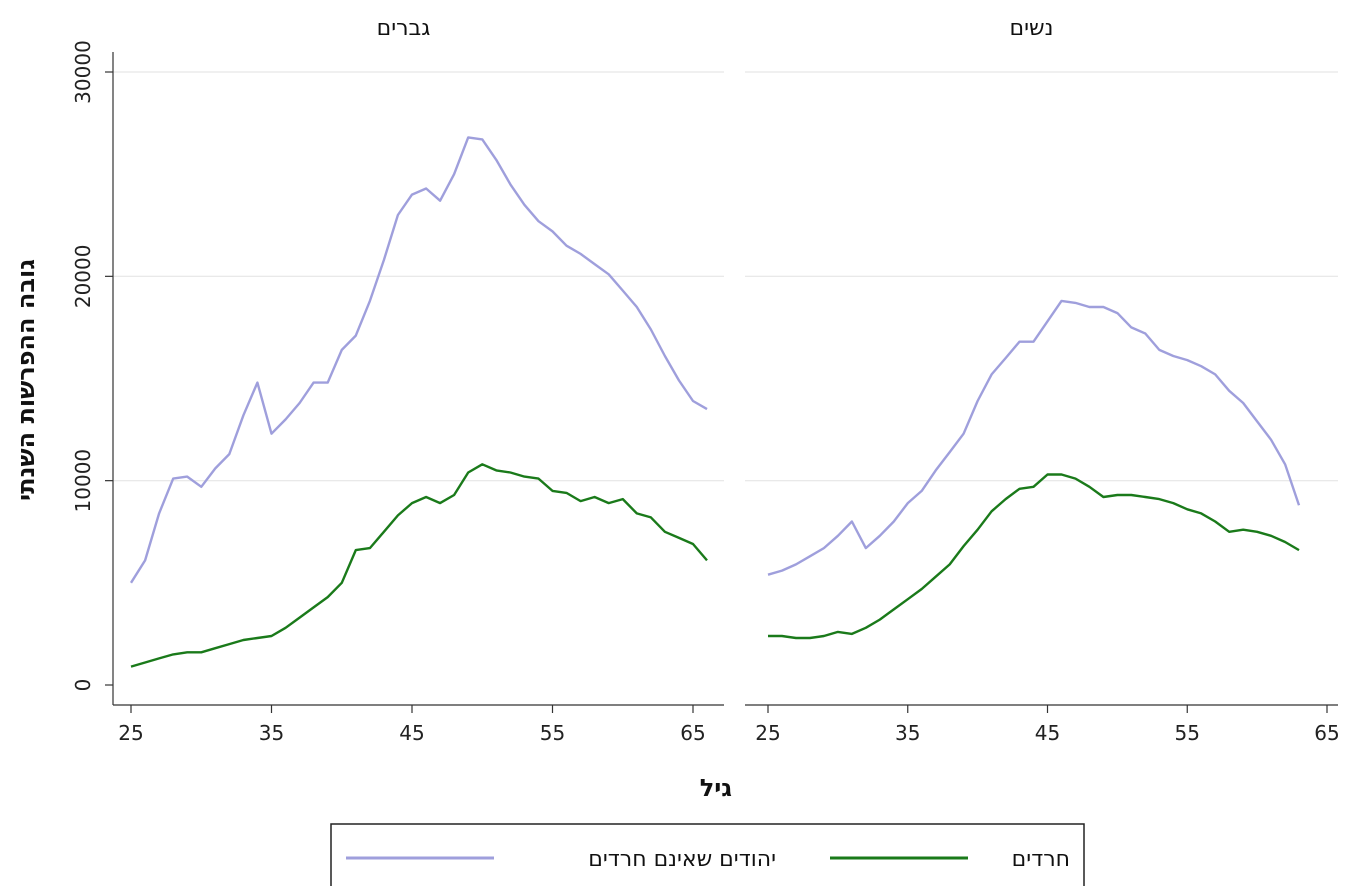 This screenshot has width=1347, height=886. Describe the element at coordinates (1041, 859) in the screenshot. I see `legend-label-haredi: חרדים` at that location.